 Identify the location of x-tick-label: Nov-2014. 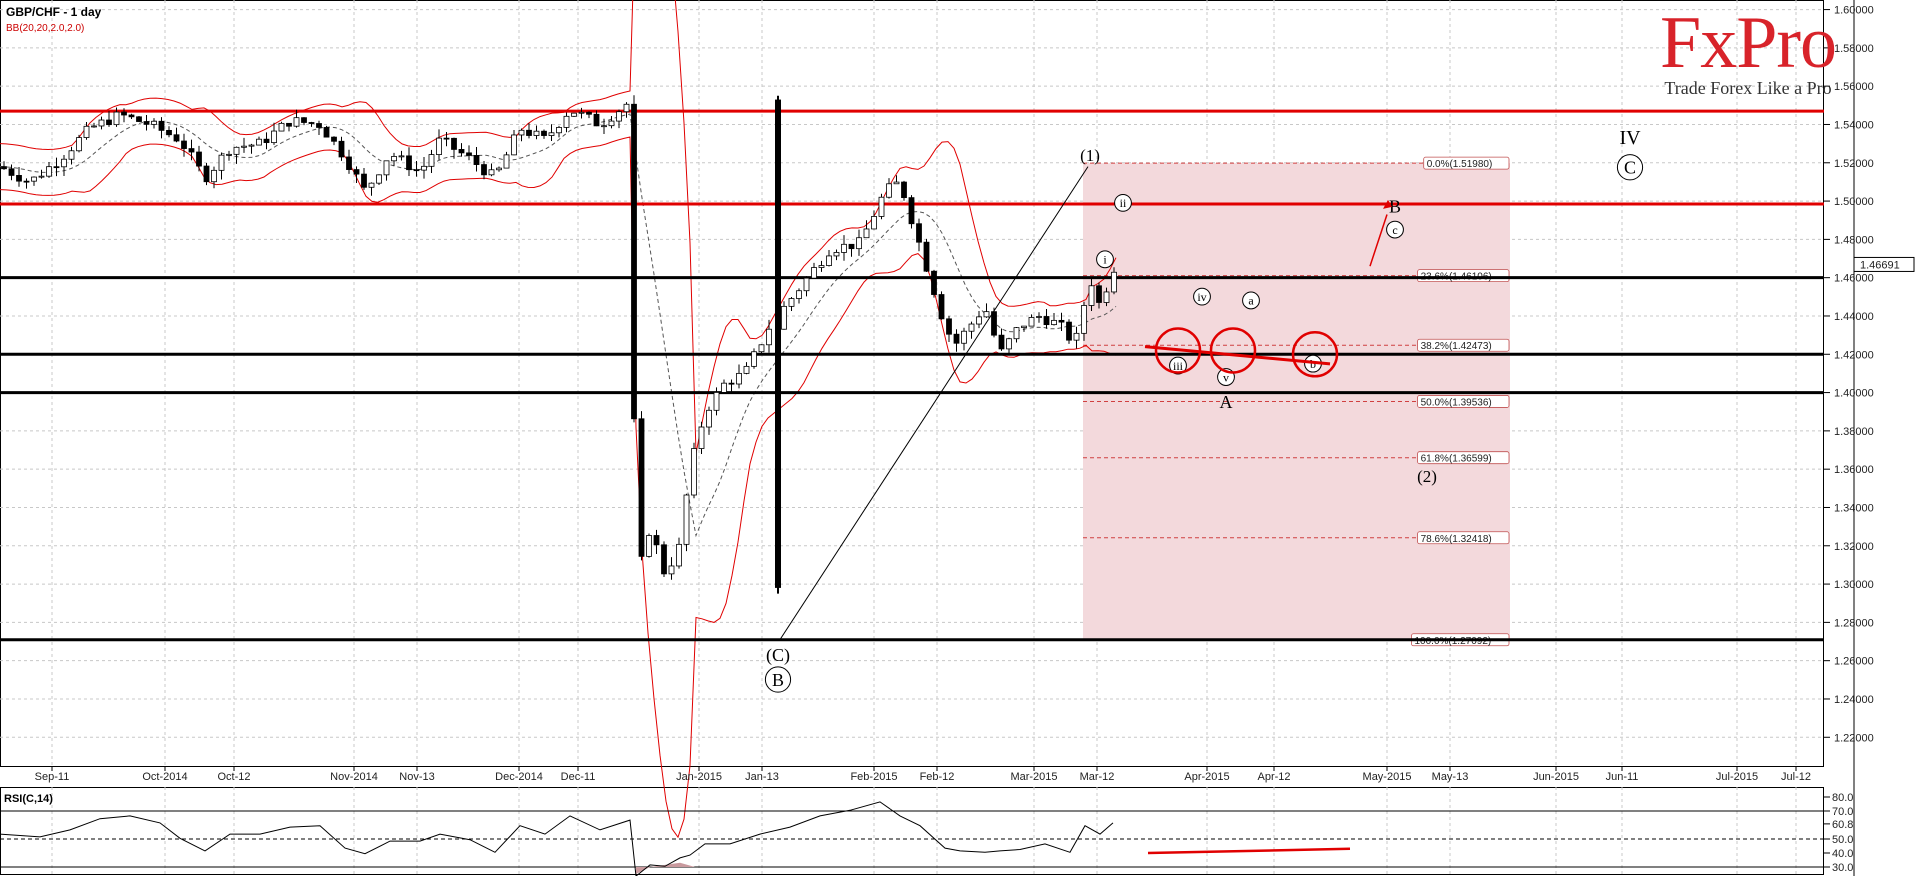
(354, 777).